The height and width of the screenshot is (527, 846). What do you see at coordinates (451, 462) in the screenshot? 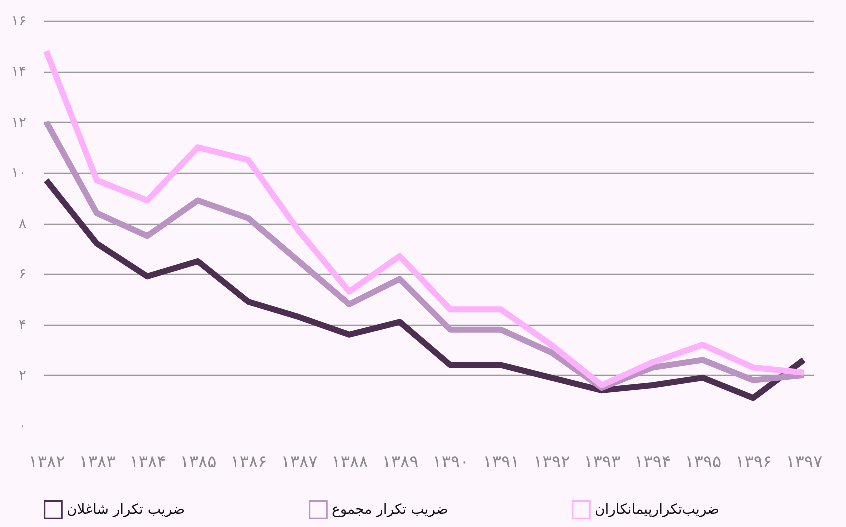
I see `x-tick-label: ۱۳۹۰` at bounding box center [451, 462].